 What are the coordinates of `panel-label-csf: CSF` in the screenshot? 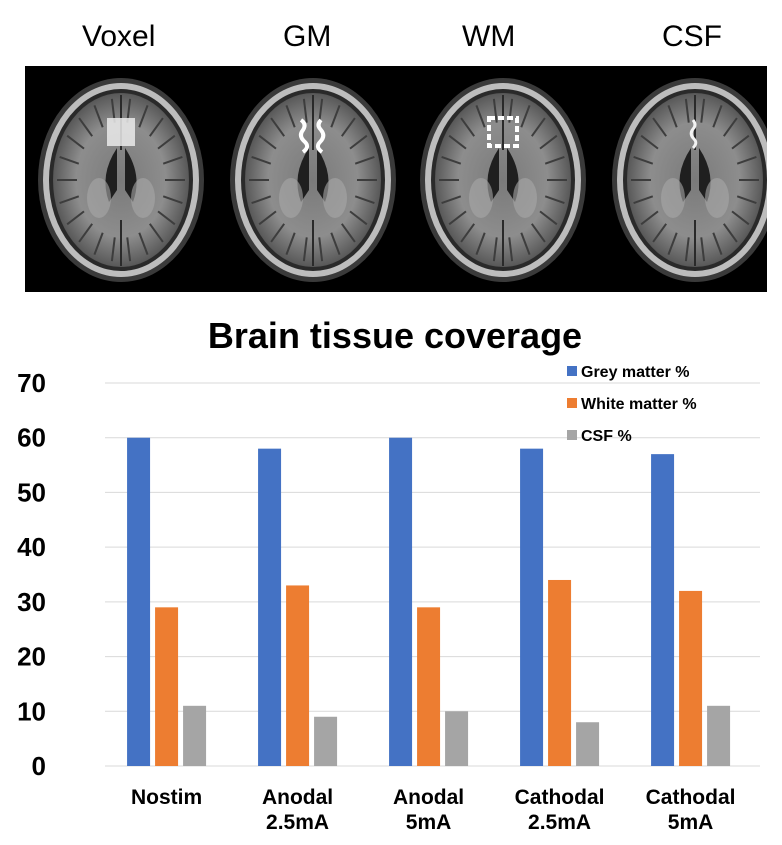 It's located at (692, 36).